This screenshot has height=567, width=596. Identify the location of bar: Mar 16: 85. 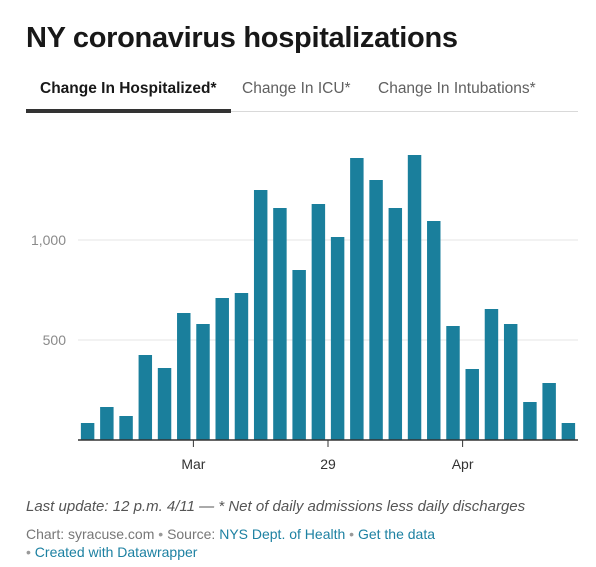
(87, 431).